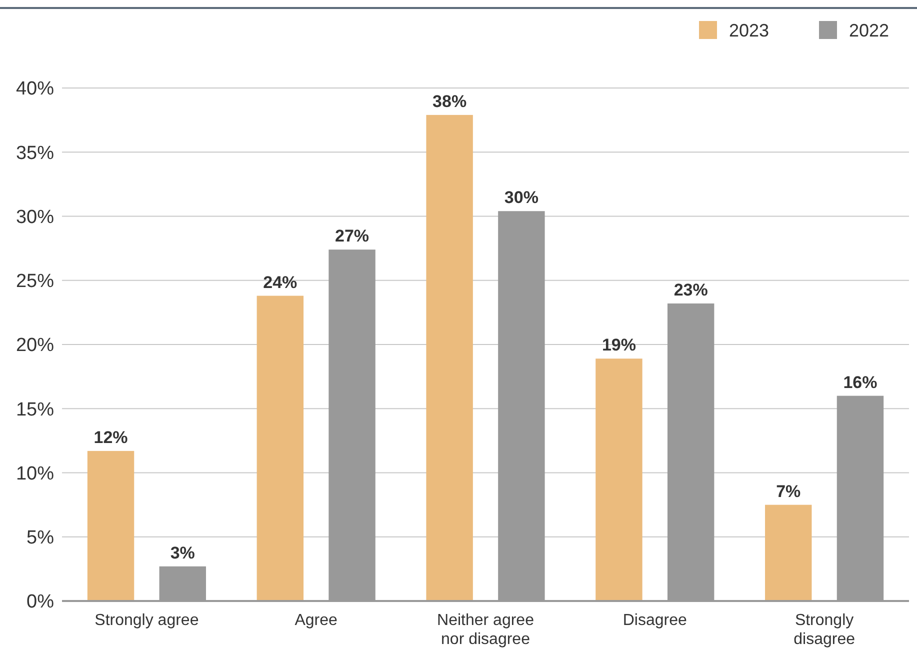 This screenshot has height=664, width=917. What do you see at coordinates (35, 473) in the screenshot?
I see `y-tick-label: 10%` at bounding box center [35, 473].